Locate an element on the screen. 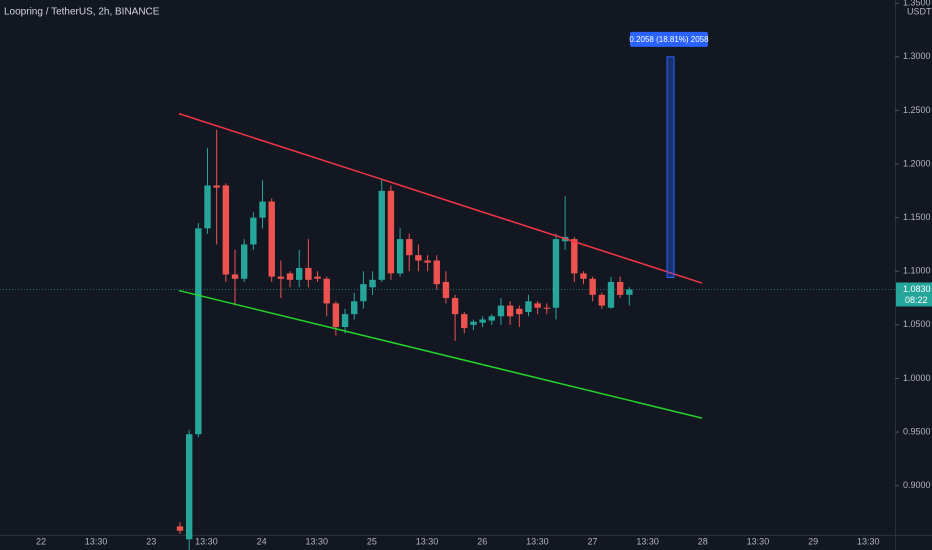 Image resolution: width=932 pixels, height=550 pixels. y-tick-label: 1.3500 is located at coordinates (917, 4).